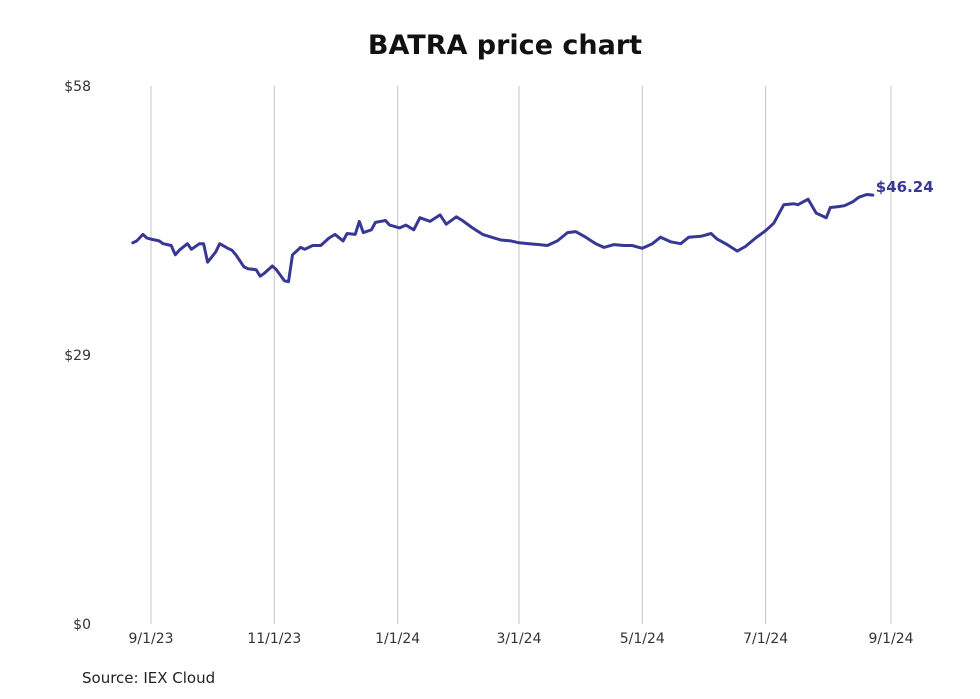  What do you see at coordinates (150, 639) in the screenshot?
I see `x-tick-label: 9/1/23` at bounding box center [150, 639].